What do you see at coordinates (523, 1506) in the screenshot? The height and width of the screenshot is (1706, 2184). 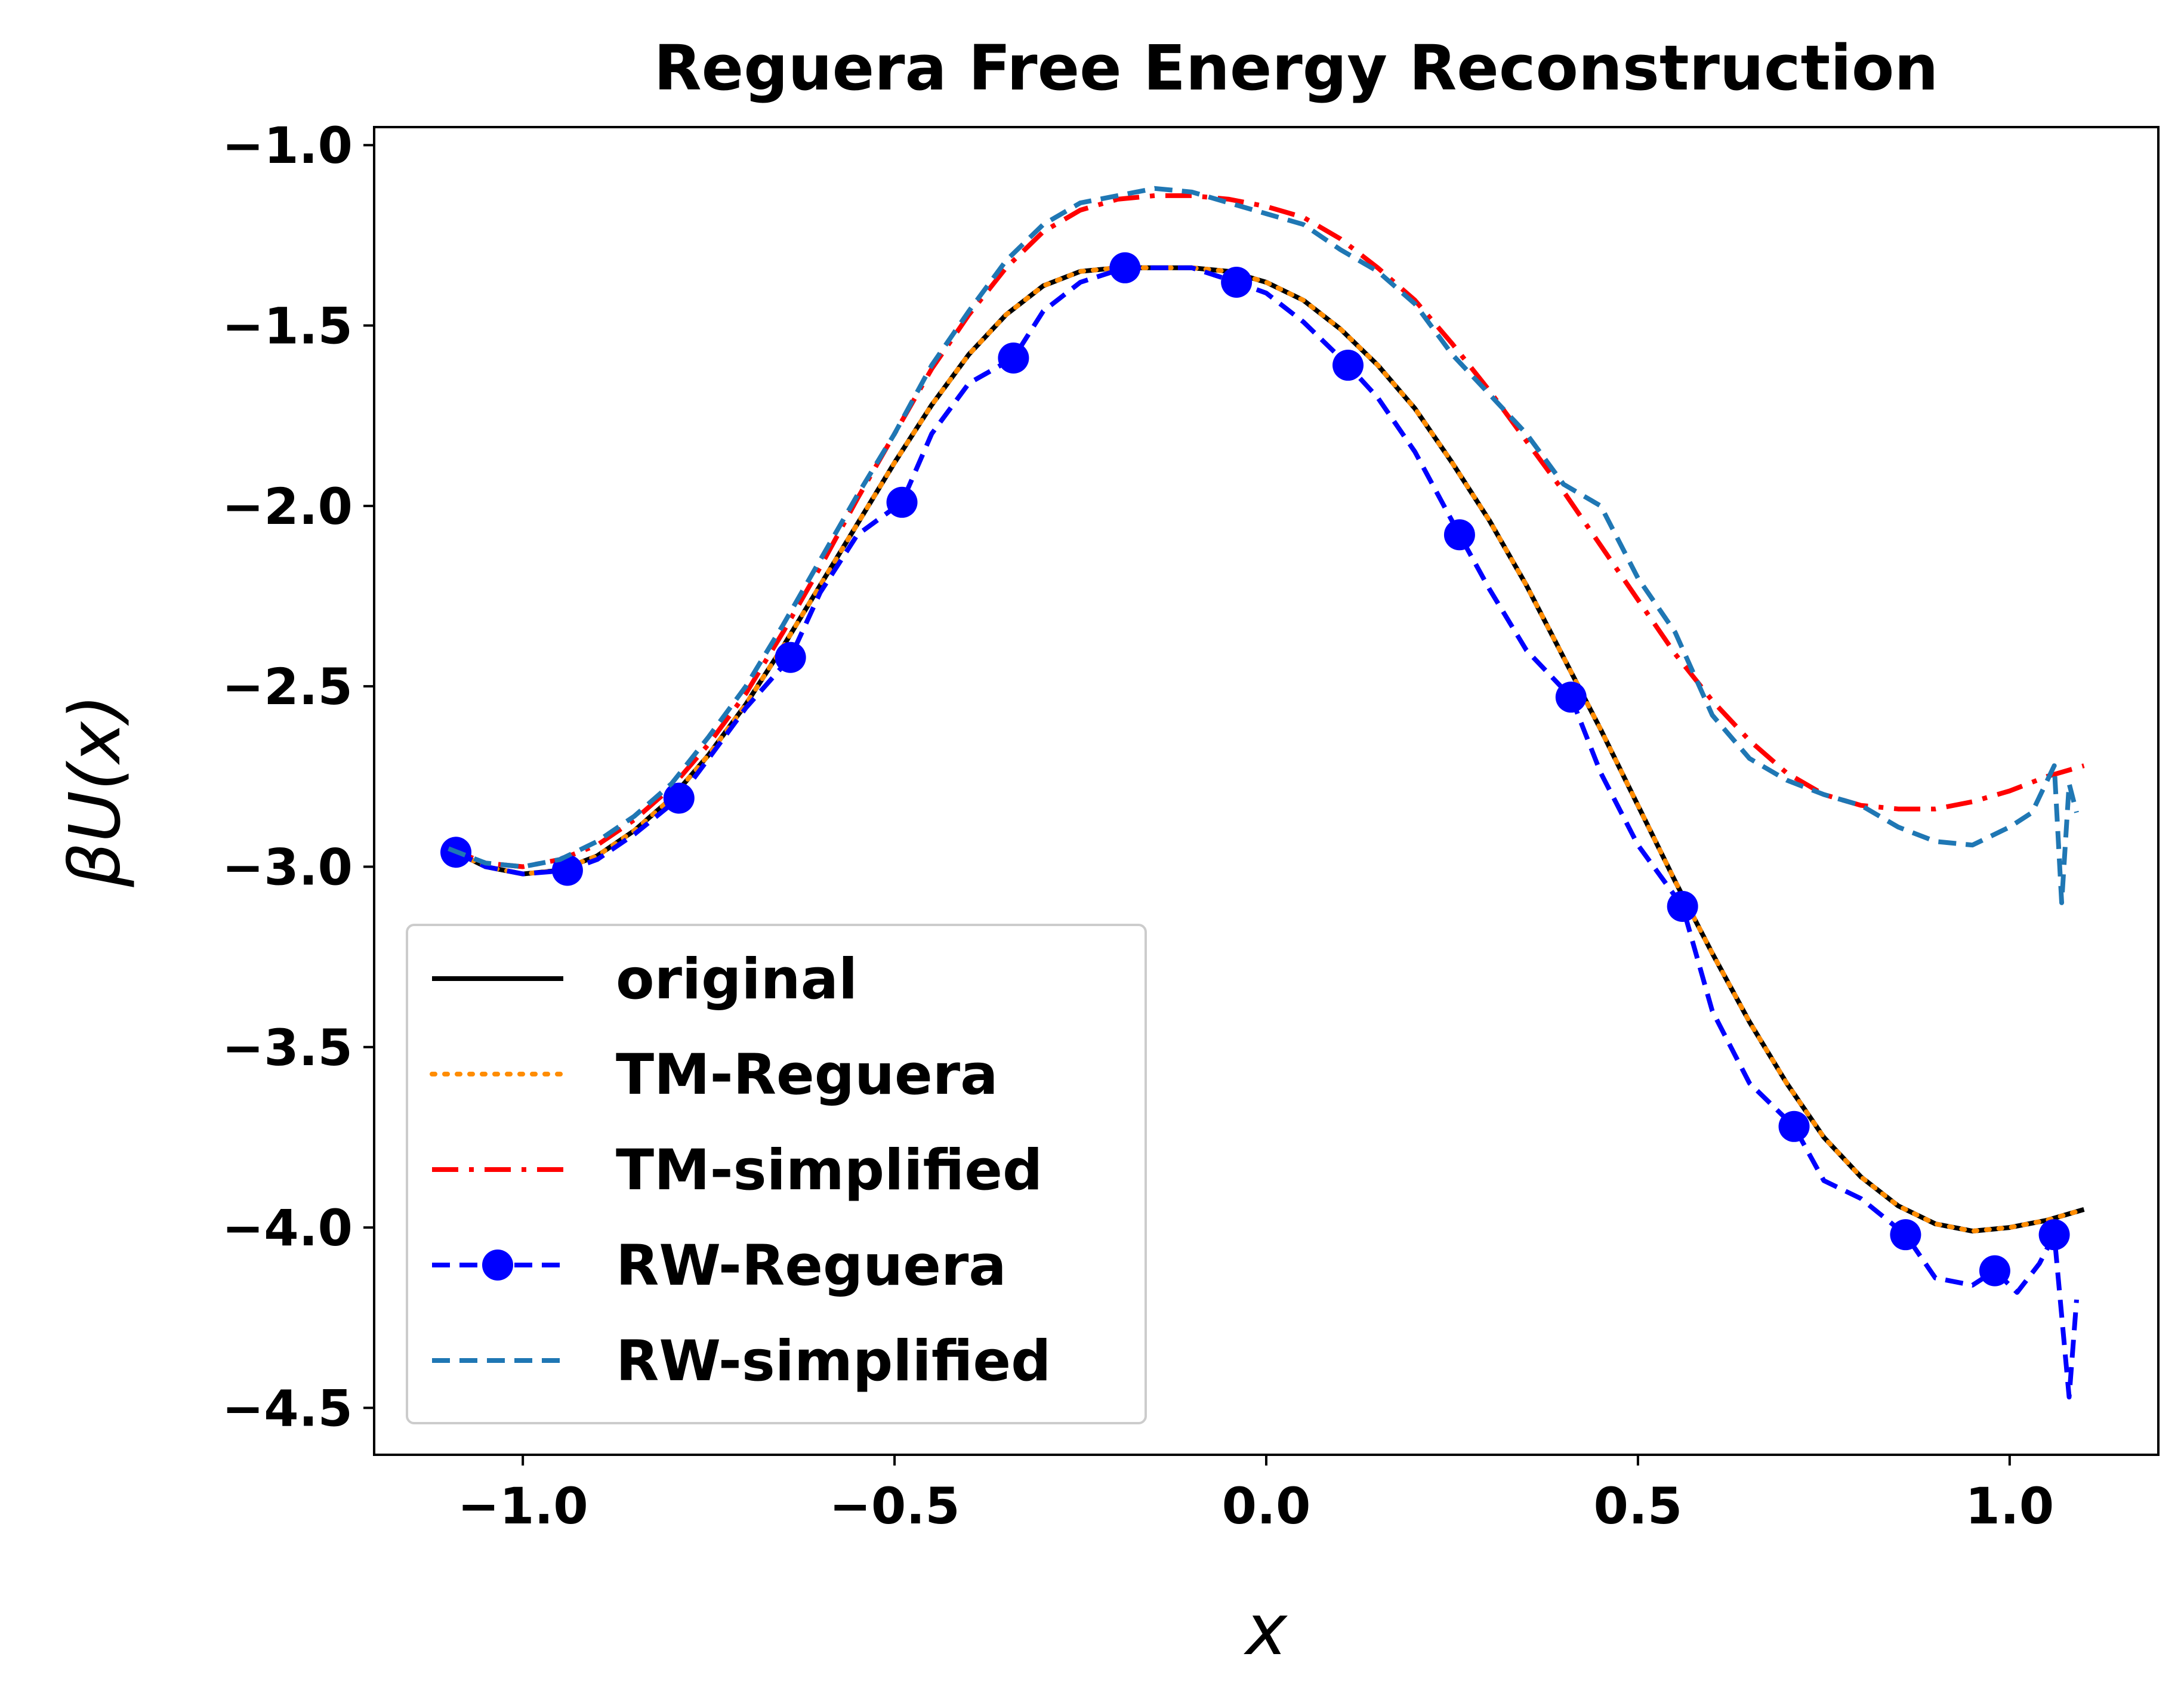 I see `x-tick-label: −1.0` at bounding box center [523, 1506].